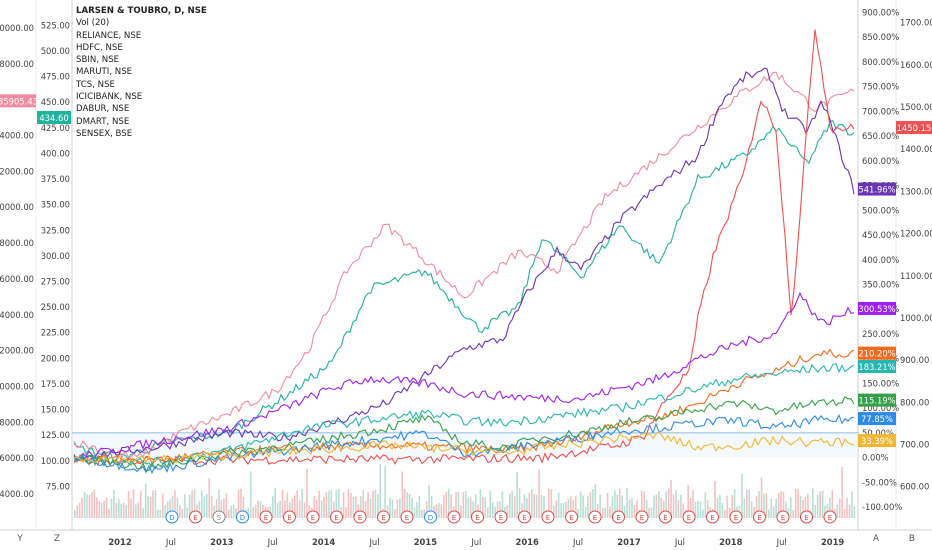 Image resolution: width=932 pixels, height=550 pixels. Describe the element at coordinates (55, 358) in the screenshot. I see `left-axis-tick: 200.00` at that location.